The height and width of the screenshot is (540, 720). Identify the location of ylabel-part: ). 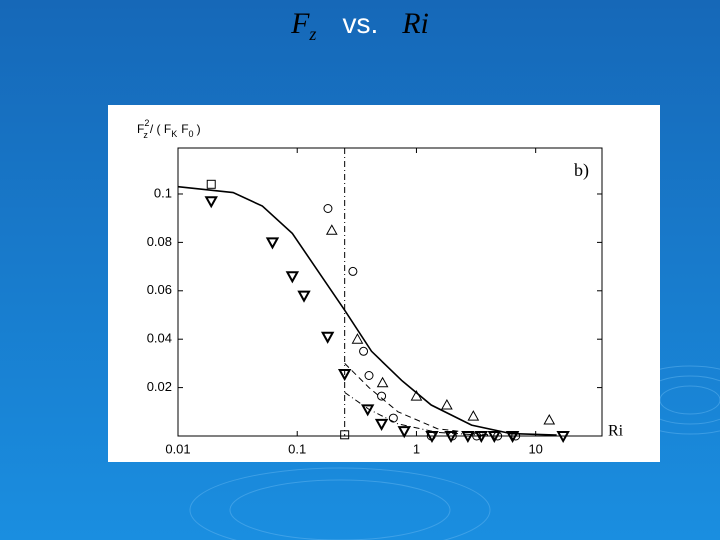
(199, 129).